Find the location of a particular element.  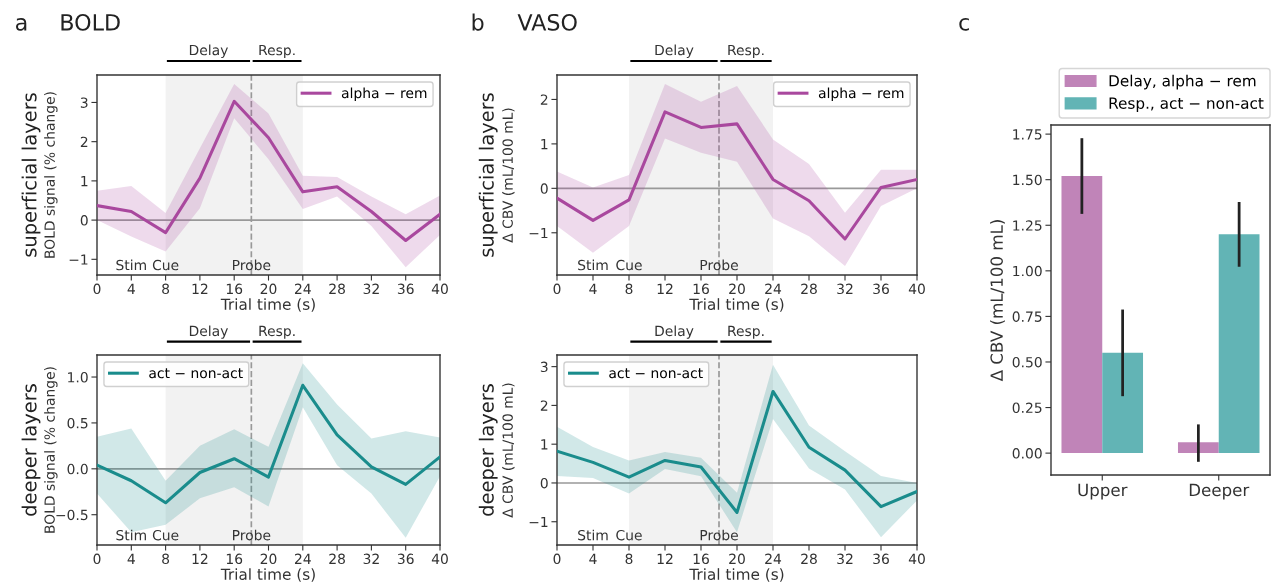

y-tick-label: 0 is located at coordinates (544, 188).